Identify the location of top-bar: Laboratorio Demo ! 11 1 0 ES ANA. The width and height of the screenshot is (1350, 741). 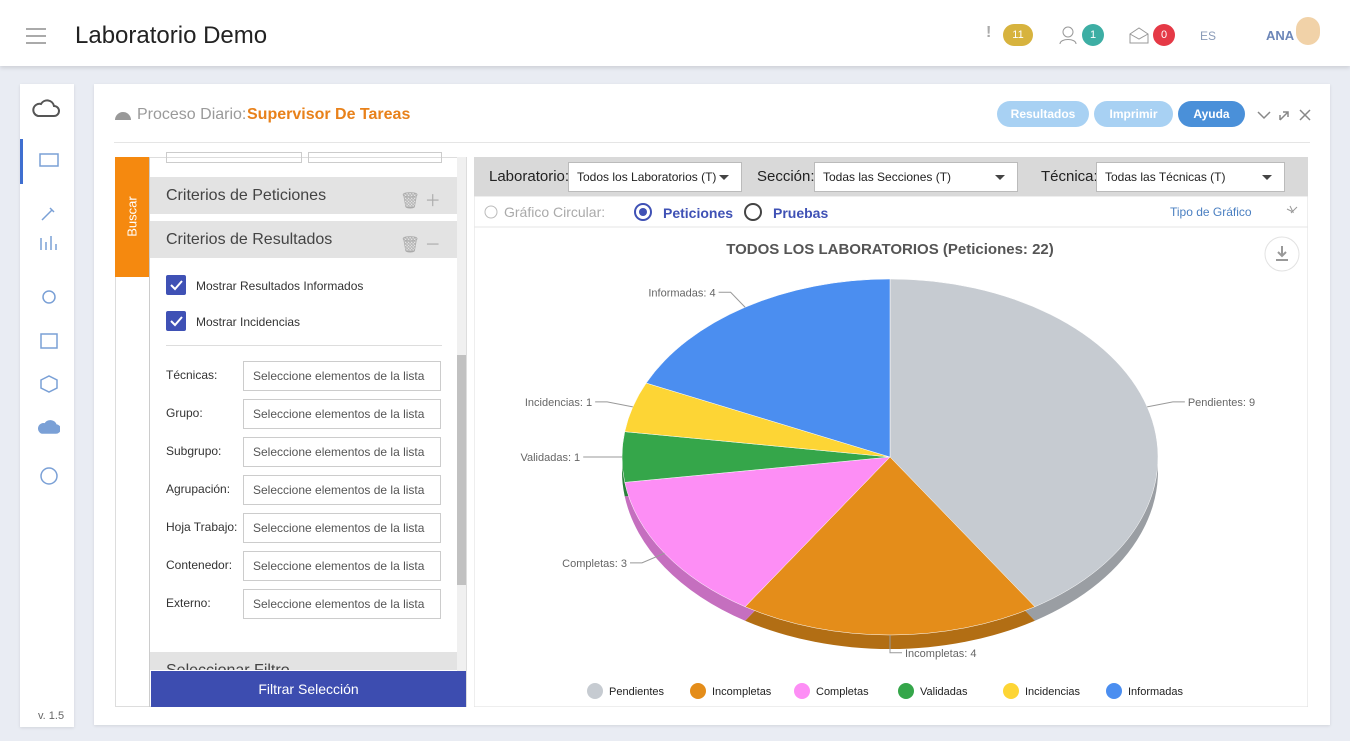
(675, 33).